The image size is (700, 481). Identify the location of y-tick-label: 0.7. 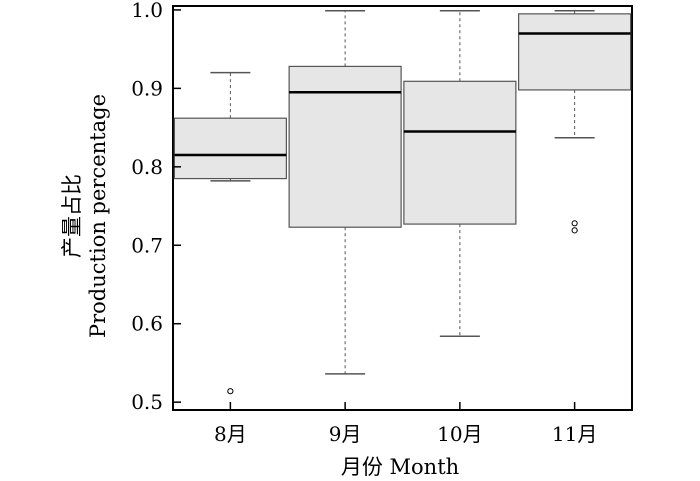
(147, 245).